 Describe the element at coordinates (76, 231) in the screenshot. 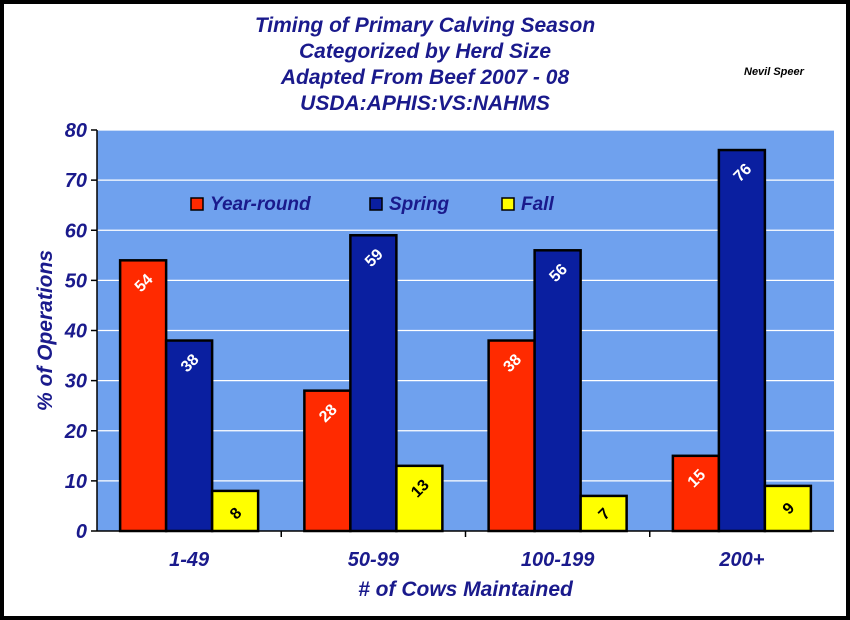

I see `y-tick-label: 60` at that location.